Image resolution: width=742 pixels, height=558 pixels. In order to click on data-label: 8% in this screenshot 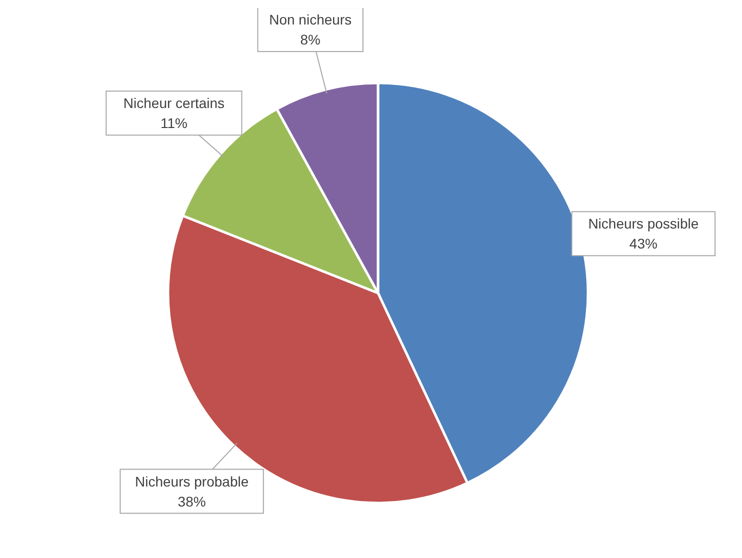, I will do `click(310, 40)`.